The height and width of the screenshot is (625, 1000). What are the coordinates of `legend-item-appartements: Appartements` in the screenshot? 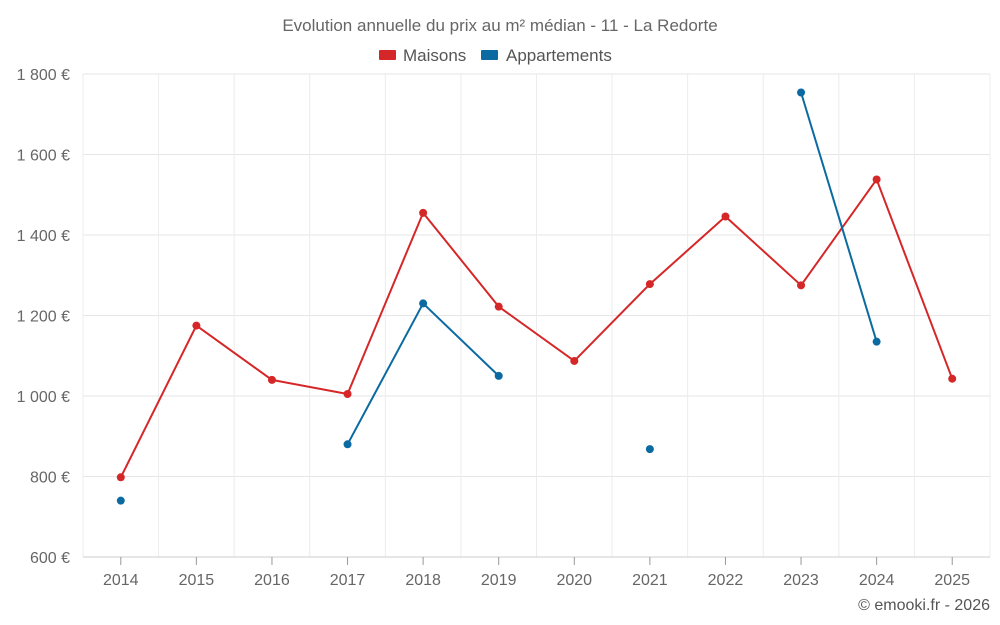 It's located at (546, 55).